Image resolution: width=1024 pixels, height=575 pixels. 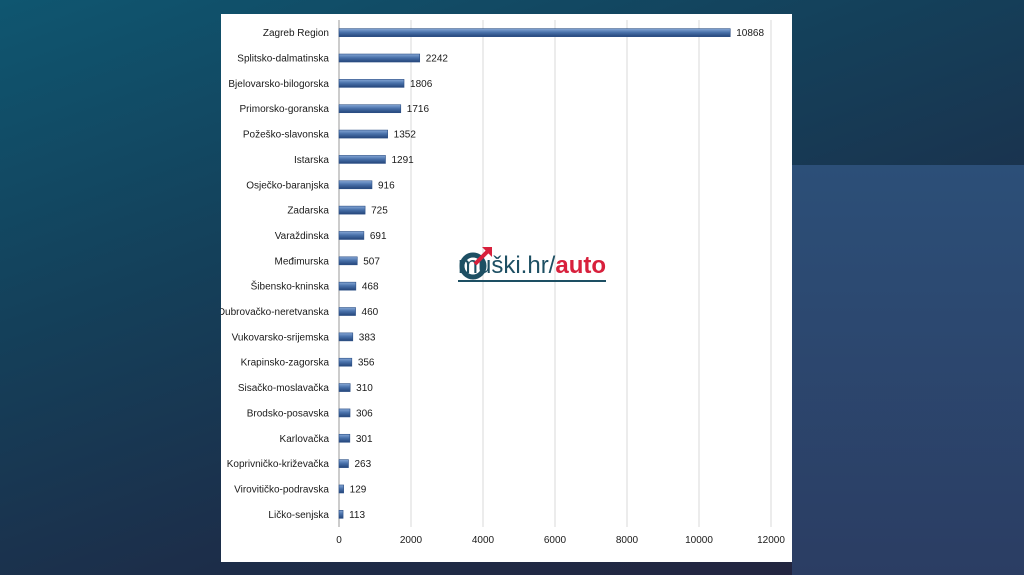 What do you see at coordinates (364, 388) in the screenshot?
I see `data-label: 310` at bounding box center [364, 388].